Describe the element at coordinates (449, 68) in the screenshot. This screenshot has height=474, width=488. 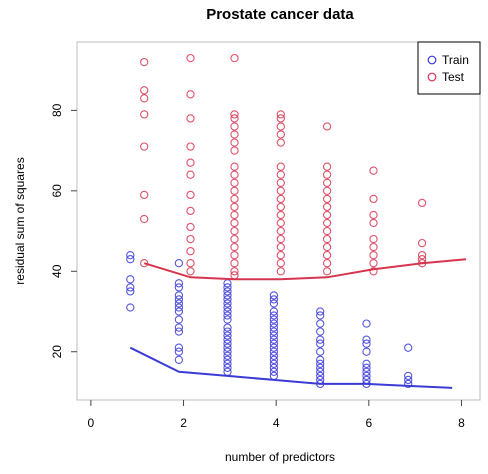
I see `legend: Train Test` at that location.